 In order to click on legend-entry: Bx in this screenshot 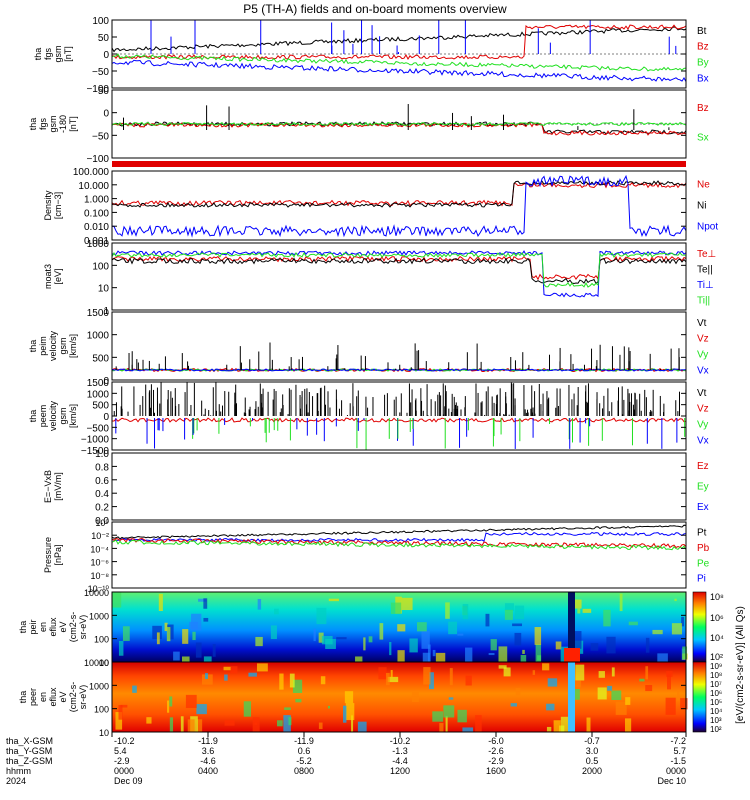, I will do `click(703, 78)`.